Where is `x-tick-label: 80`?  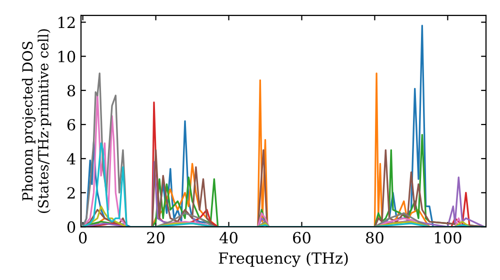 x-tick-label: 80 is located at coordinates (375, 238).